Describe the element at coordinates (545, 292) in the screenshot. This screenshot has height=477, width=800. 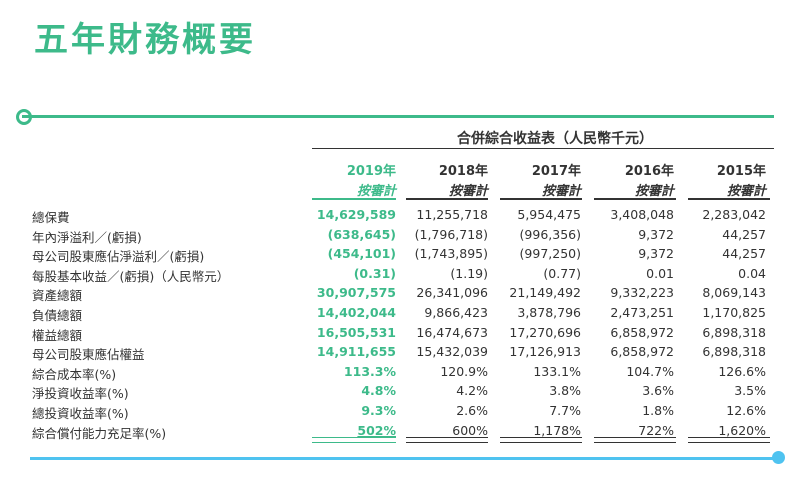
I see `table-cell: 21,149,492` at that location.